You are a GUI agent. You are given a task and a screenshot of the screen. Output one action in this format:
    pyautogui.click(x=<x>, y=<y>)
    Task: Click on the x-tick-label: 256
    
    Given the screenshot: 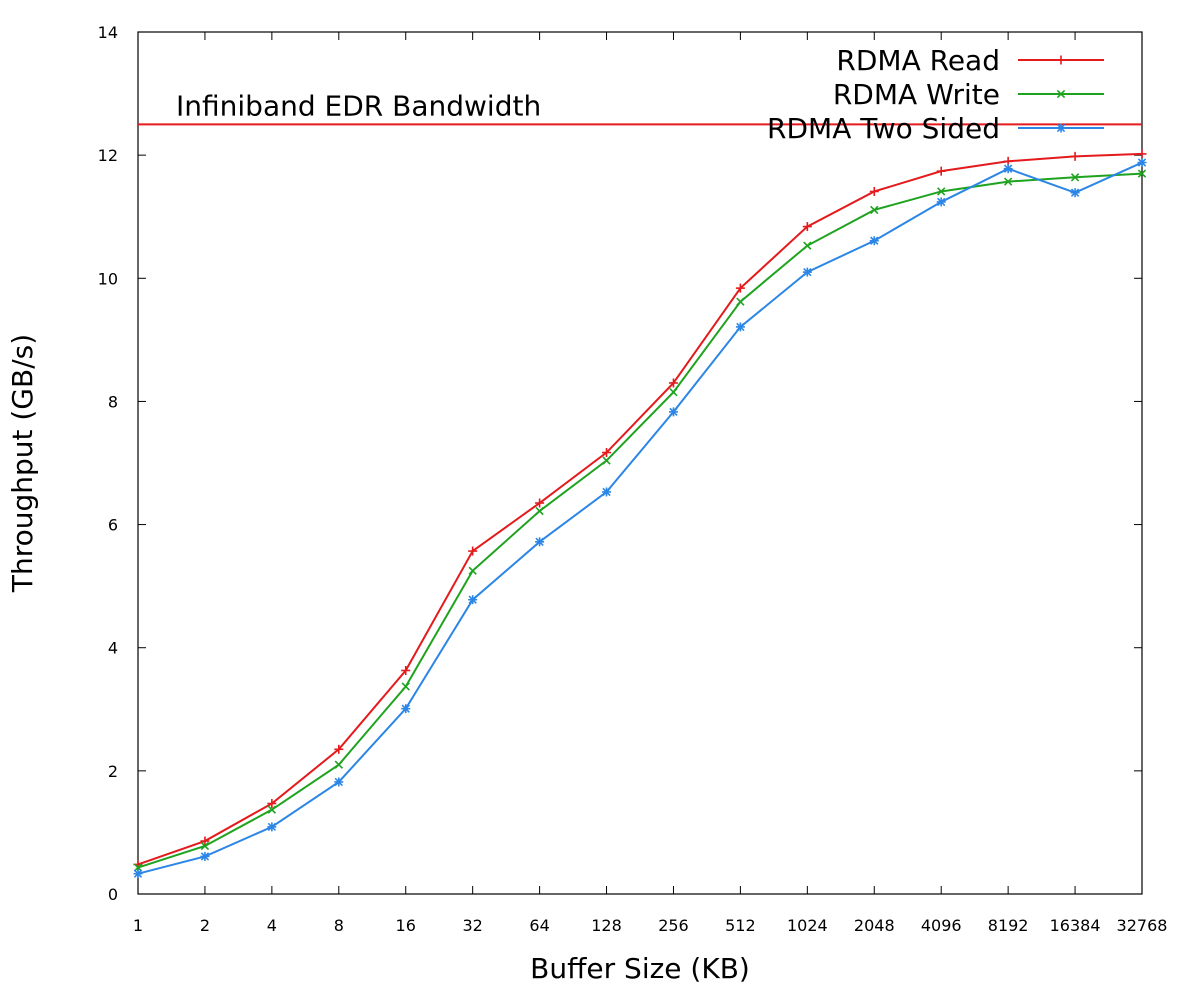 What is the action you would take?
    pyautogui.click(x=673, y=925)
    